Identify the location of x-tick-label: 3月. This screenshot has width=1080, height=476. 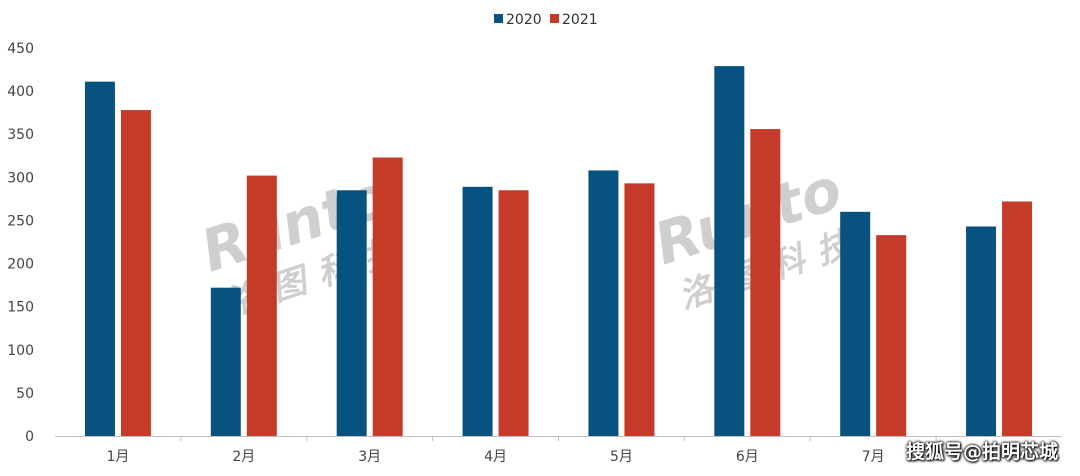
(369, 457).